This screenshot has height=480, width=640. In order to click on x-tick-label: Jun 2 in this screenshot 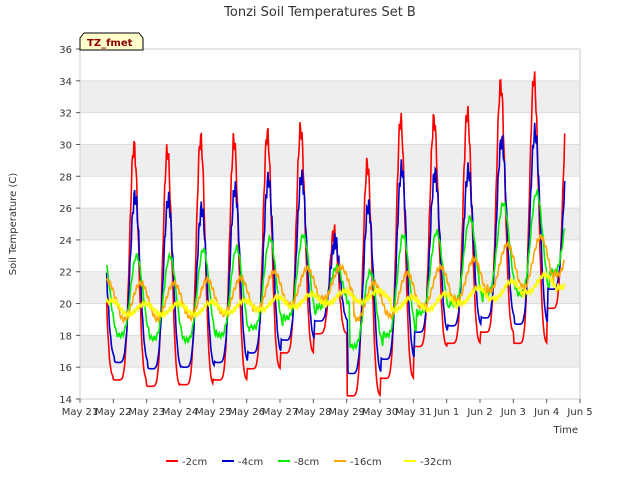, I will do `click(479, 412)`.